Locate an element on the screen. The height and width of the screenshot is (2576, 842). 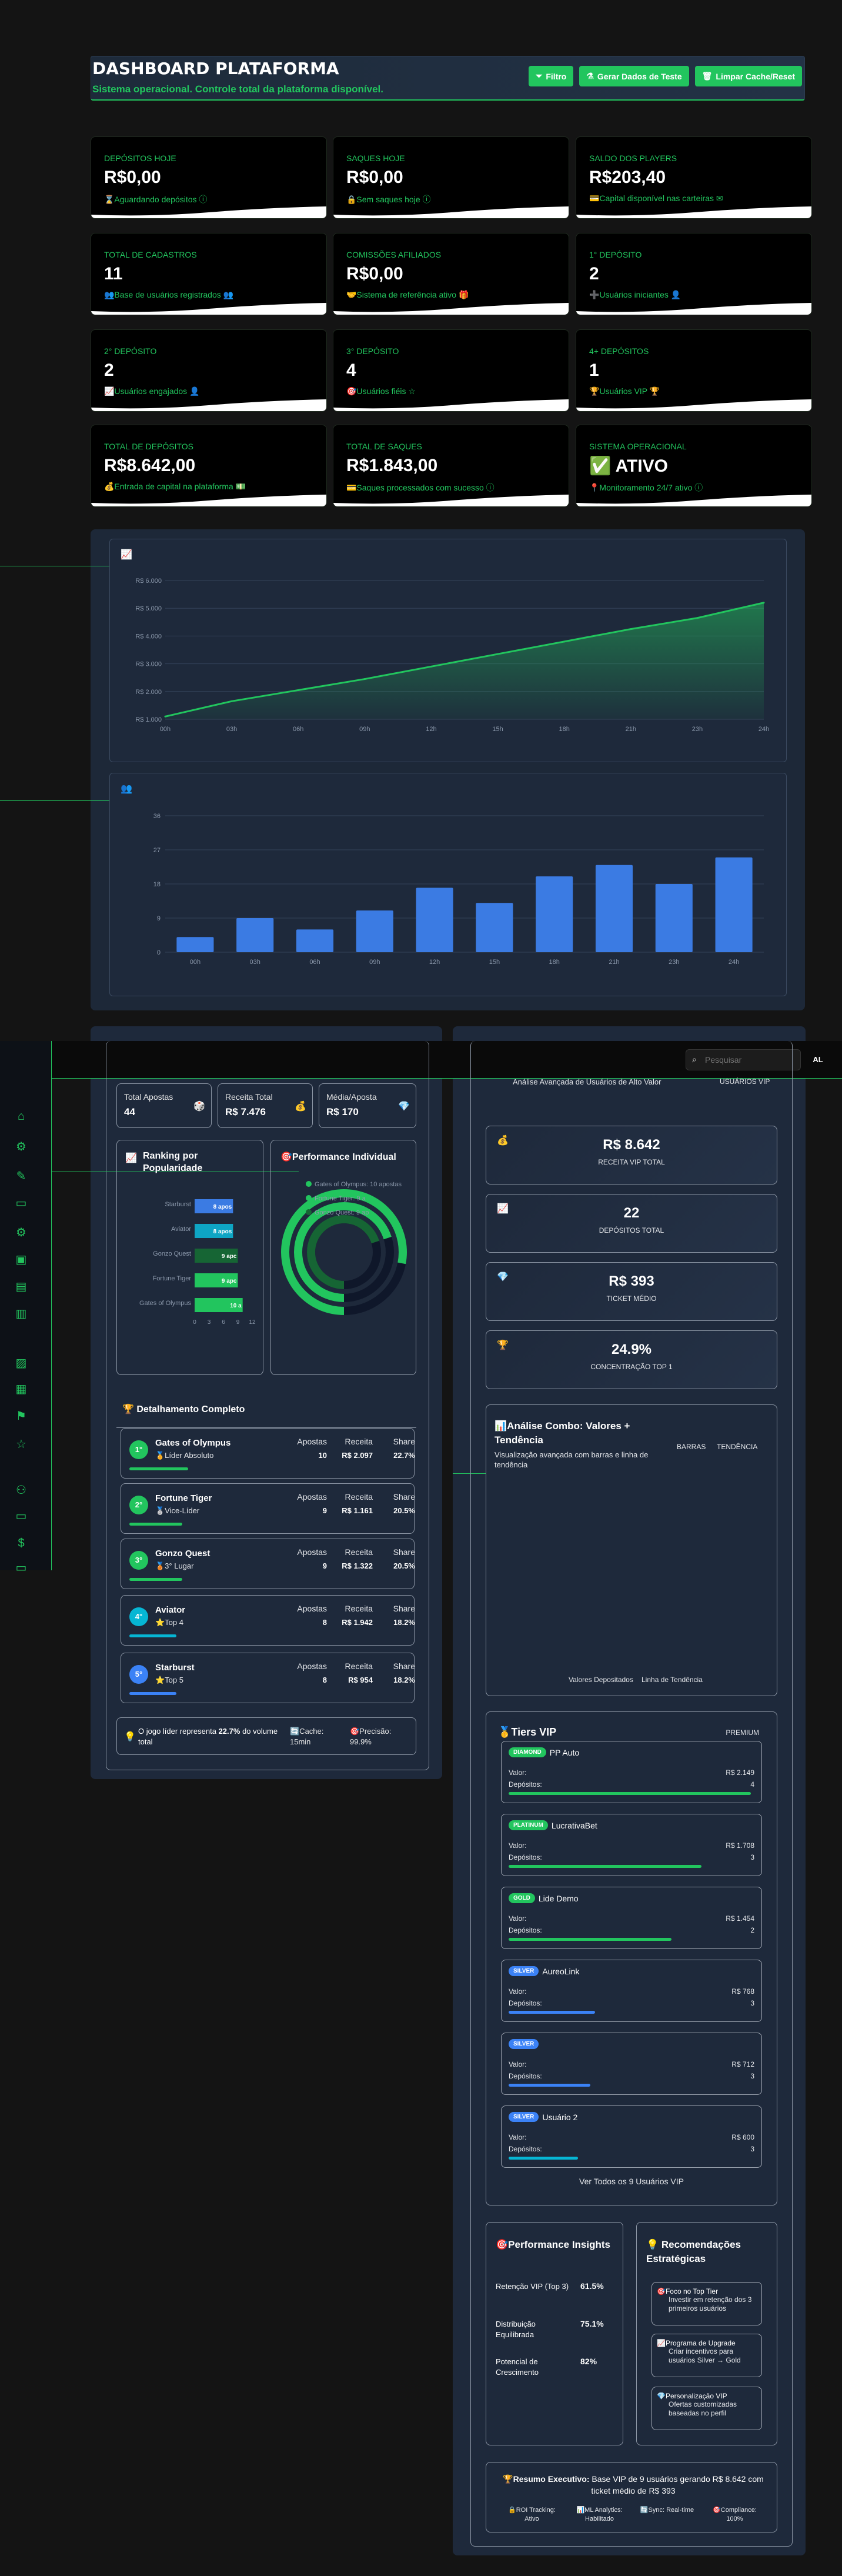
x-tick-label: 21h is located at coordinates (631, 729).